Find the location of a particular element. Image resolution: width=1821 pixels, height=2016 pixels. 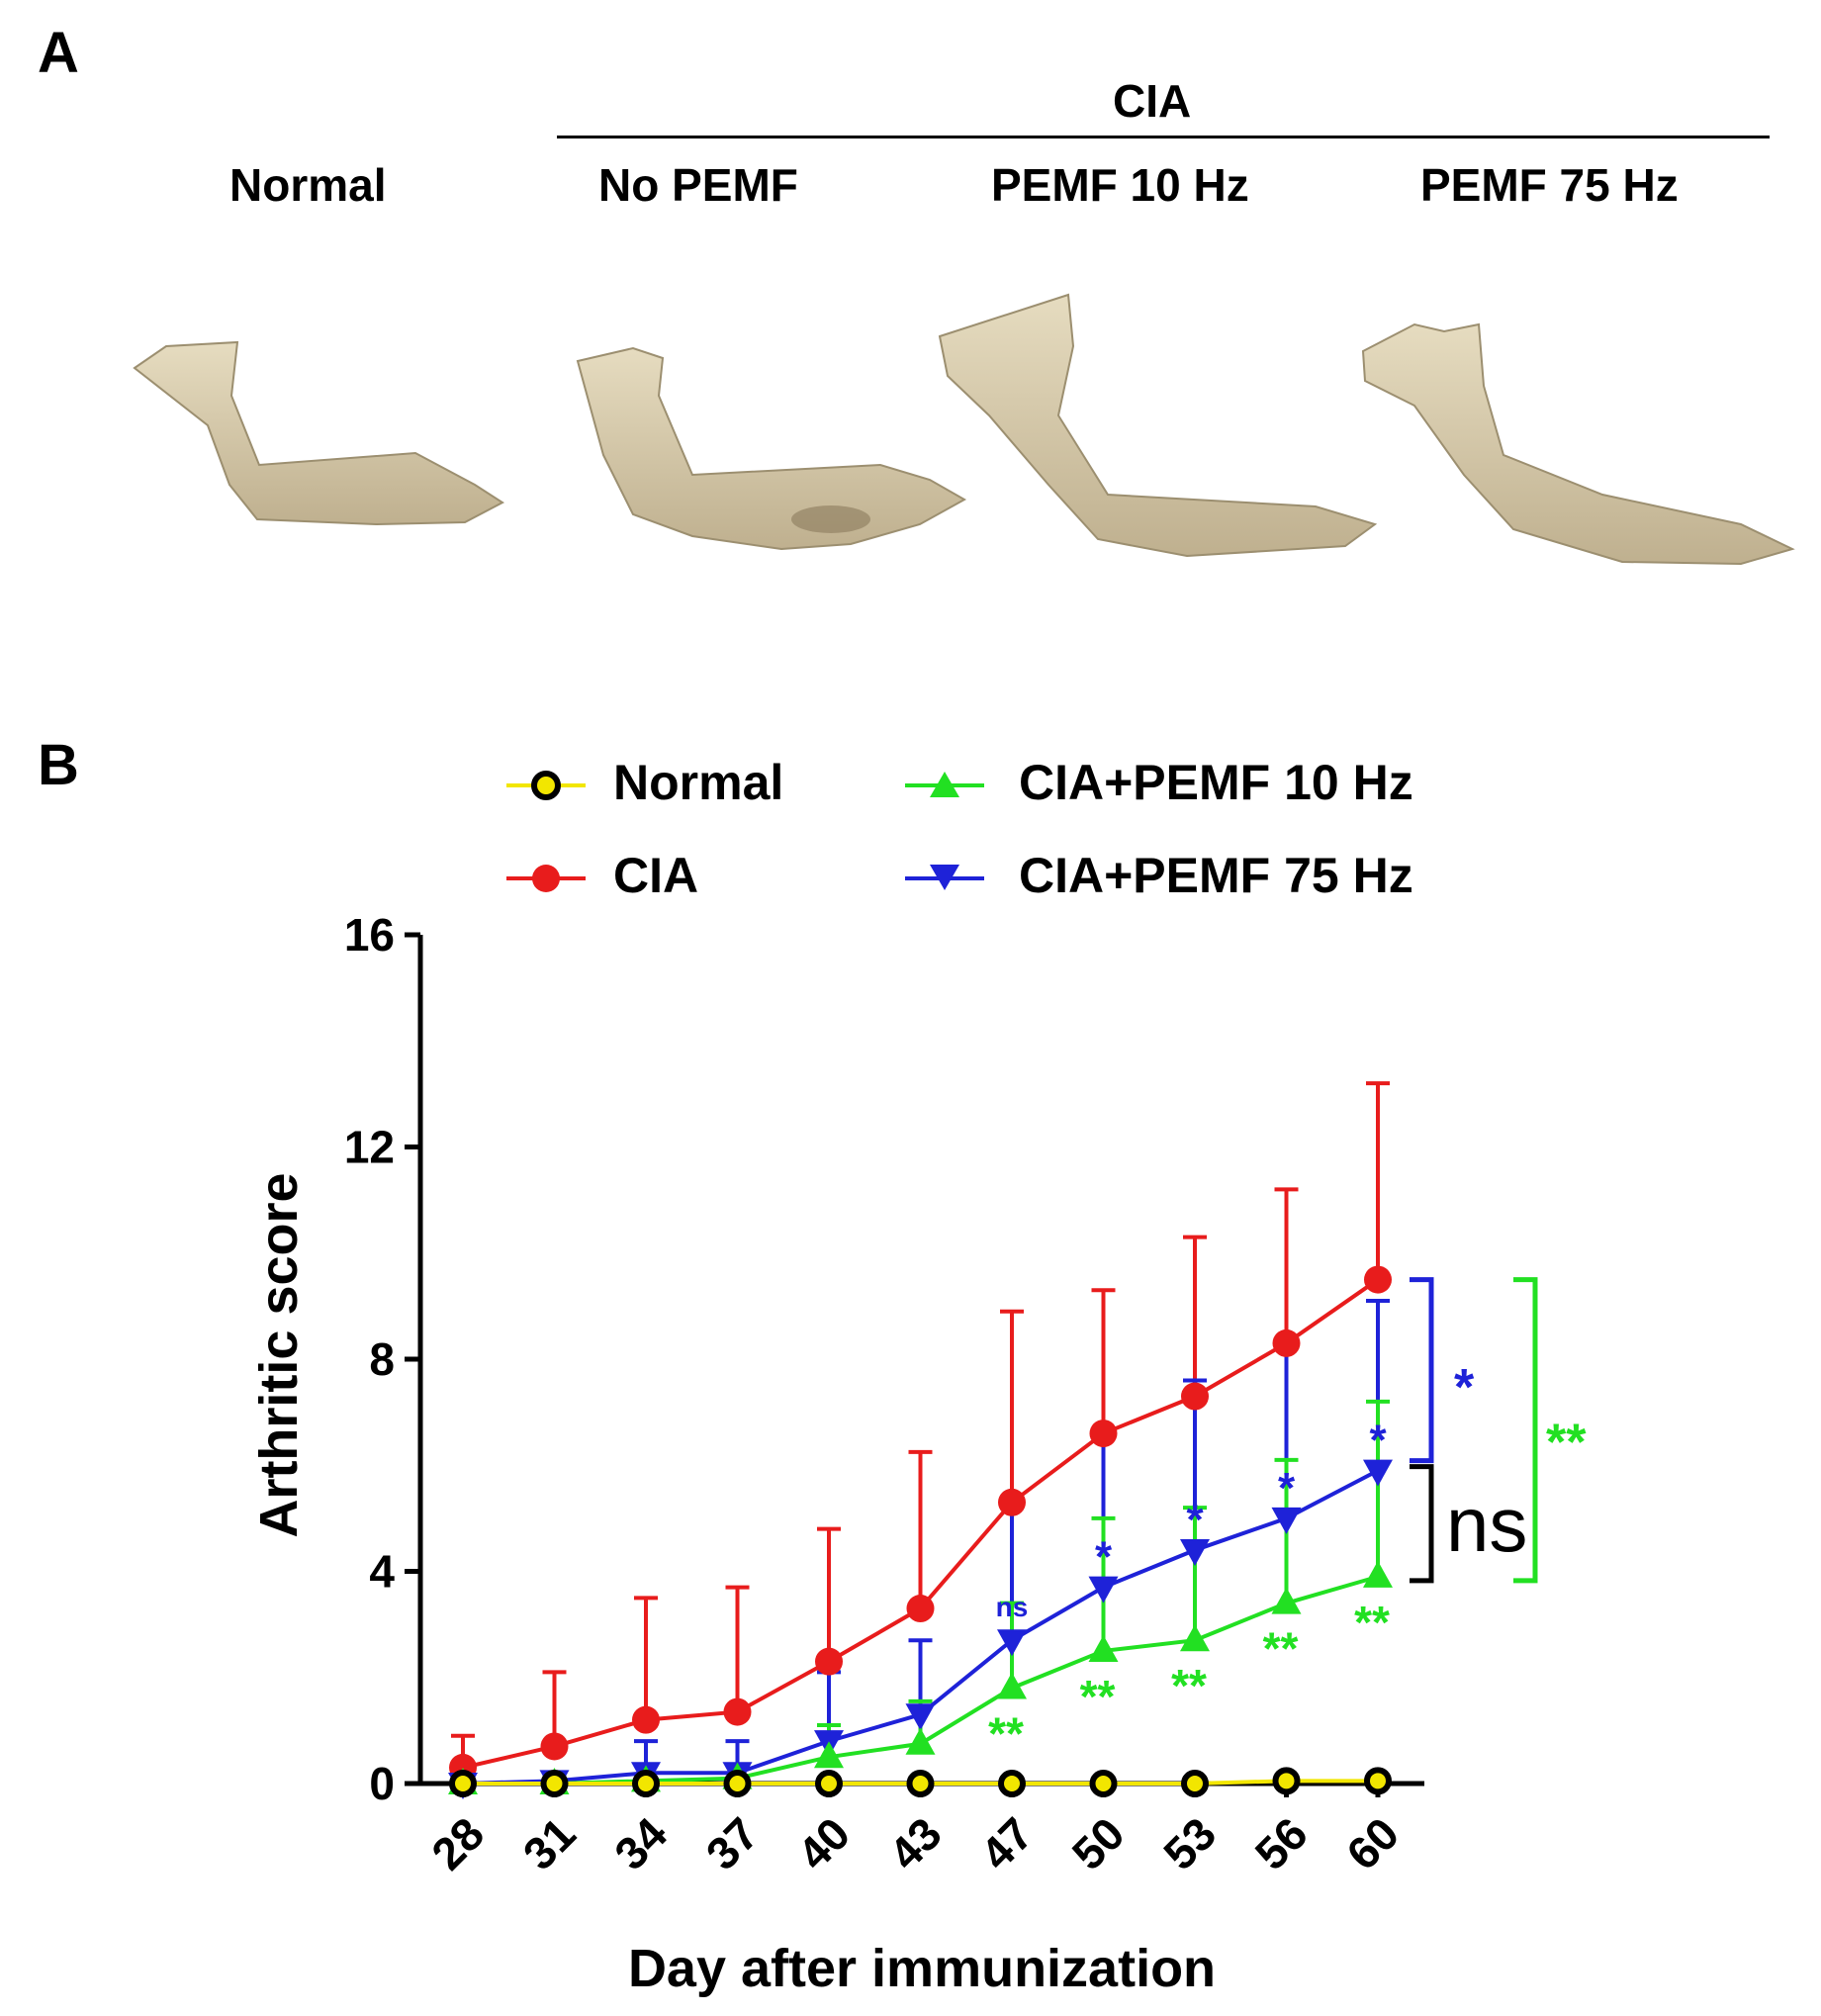

legend-item-pemf10 is located at coordinates (944, 784).